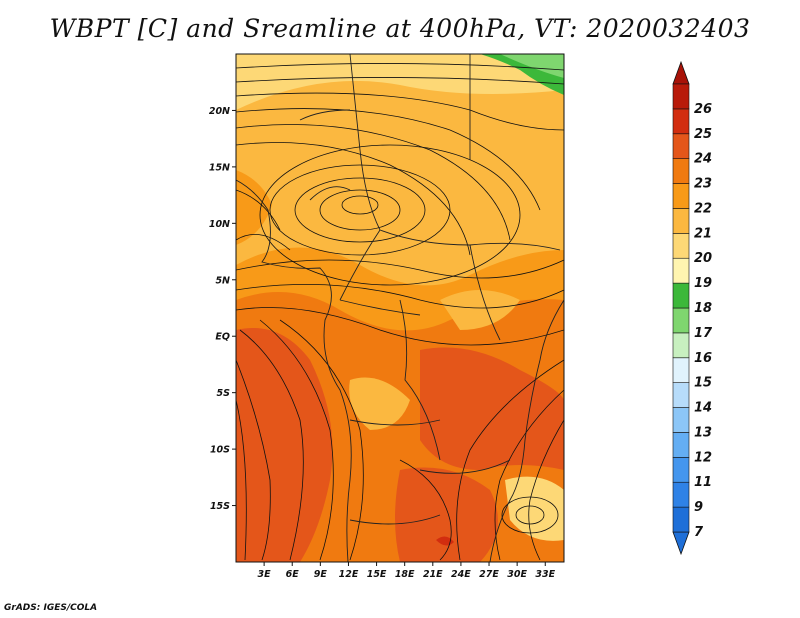  What do you see at coordinates (433, 574) in the screenshot?
I see `lon-tick-label: 21E` at bounding box center [433, 574].